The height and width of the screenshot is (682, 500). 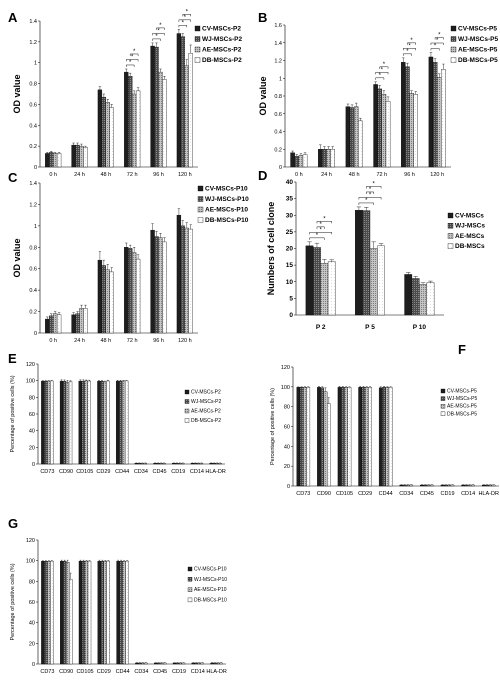 What do you see at coordinates (105, 341) in the screenshot?
I see `x-tick-label: 48 h` at bounding box center [105, 341].